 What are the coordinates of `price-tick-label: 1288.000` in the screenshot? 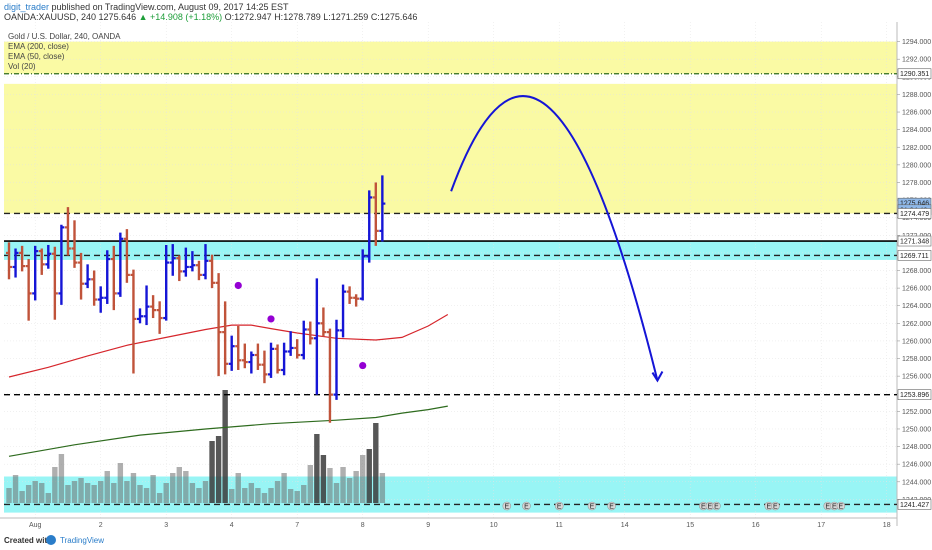 It's located at (916, 95).